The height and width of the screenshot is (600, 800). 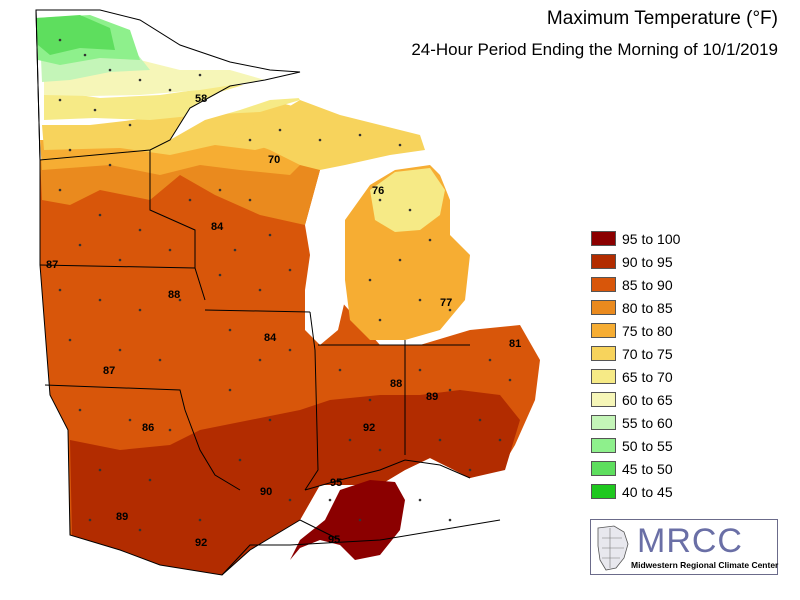 What do you see at coordinates (647, 307) in the screenshot?
I see `legend-label: 80 to 85` at bounding box center [647, 307].